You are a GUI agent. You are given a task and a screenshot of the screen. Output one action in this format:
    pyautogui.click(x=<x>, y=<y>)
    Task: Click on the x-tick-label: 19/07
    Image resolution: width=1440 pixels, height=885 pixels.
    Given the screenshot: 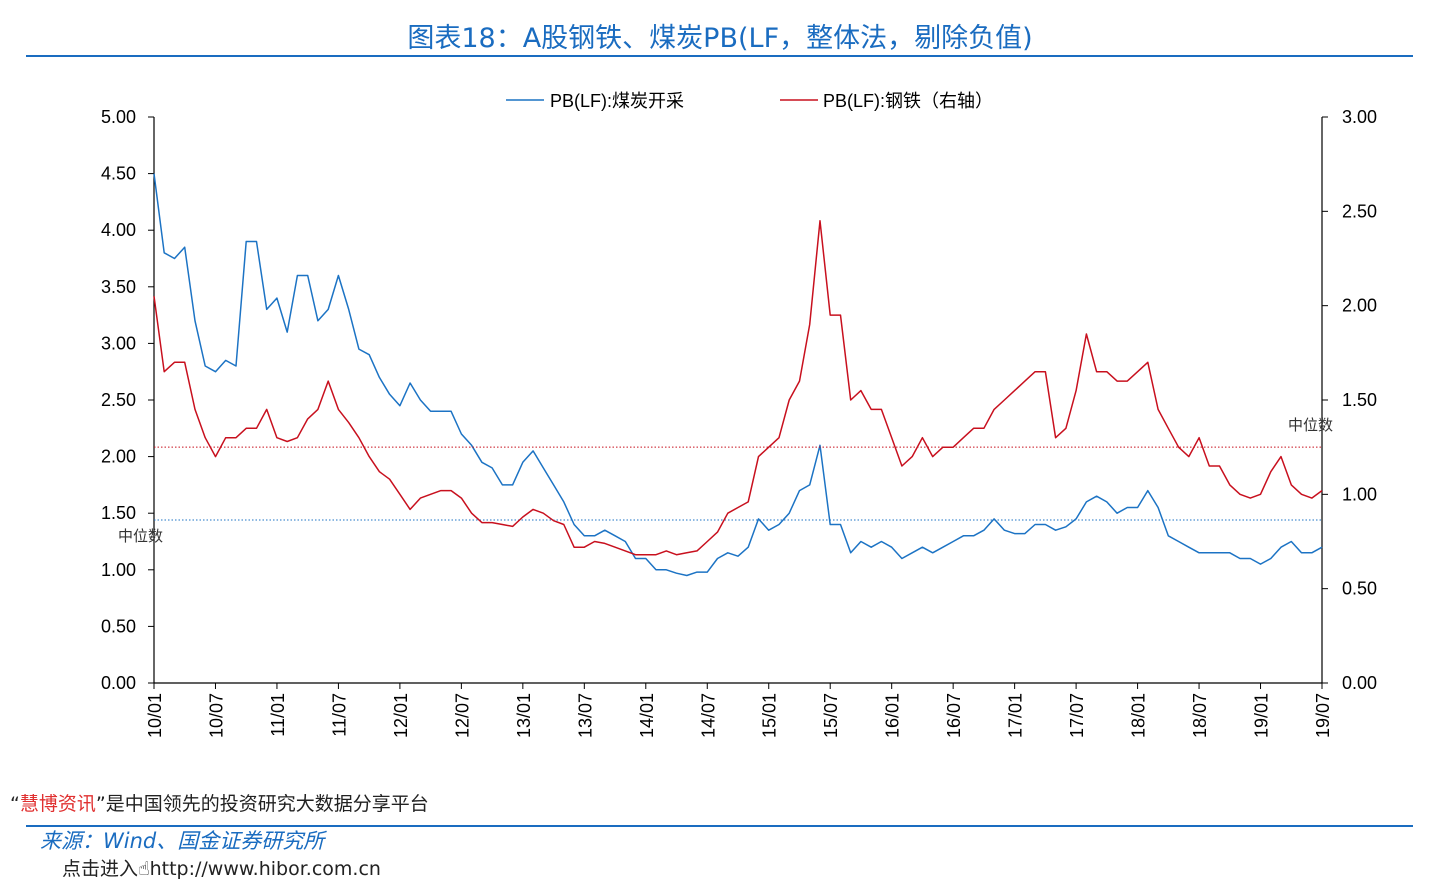 What is the action you would take?
    pyautogui.click(x=1323, y=715)
    